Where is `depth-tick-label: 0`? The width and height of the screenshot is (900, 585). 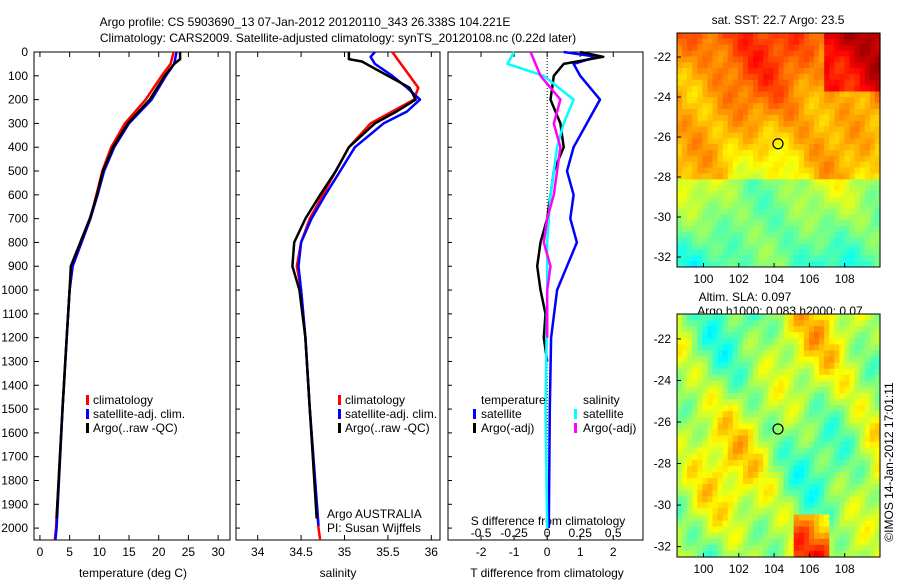
depth-tick-label: 0 is located at coordinates (24, 52).